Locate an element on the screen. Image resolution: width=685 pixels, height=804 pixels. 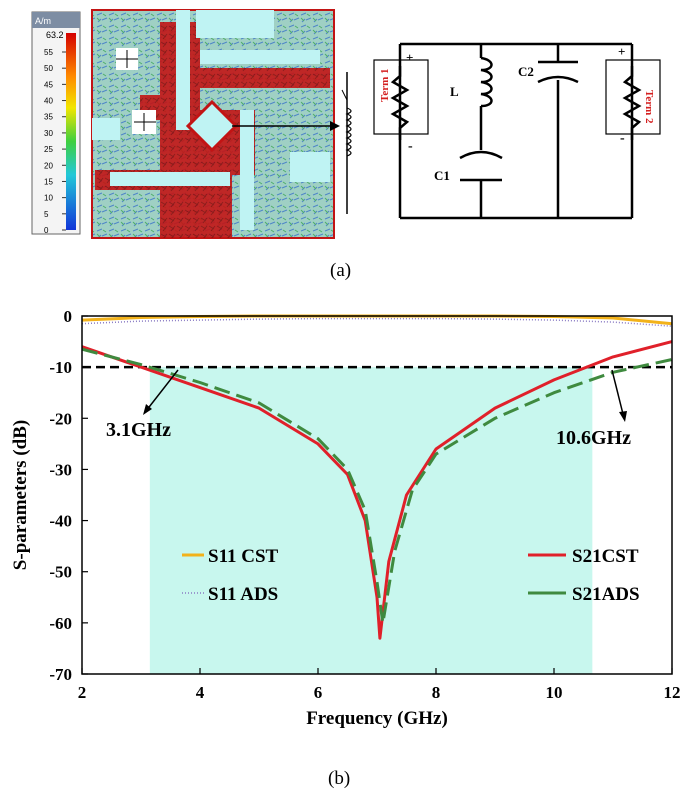
series-s11-cst is located at coordinates (377, 320).